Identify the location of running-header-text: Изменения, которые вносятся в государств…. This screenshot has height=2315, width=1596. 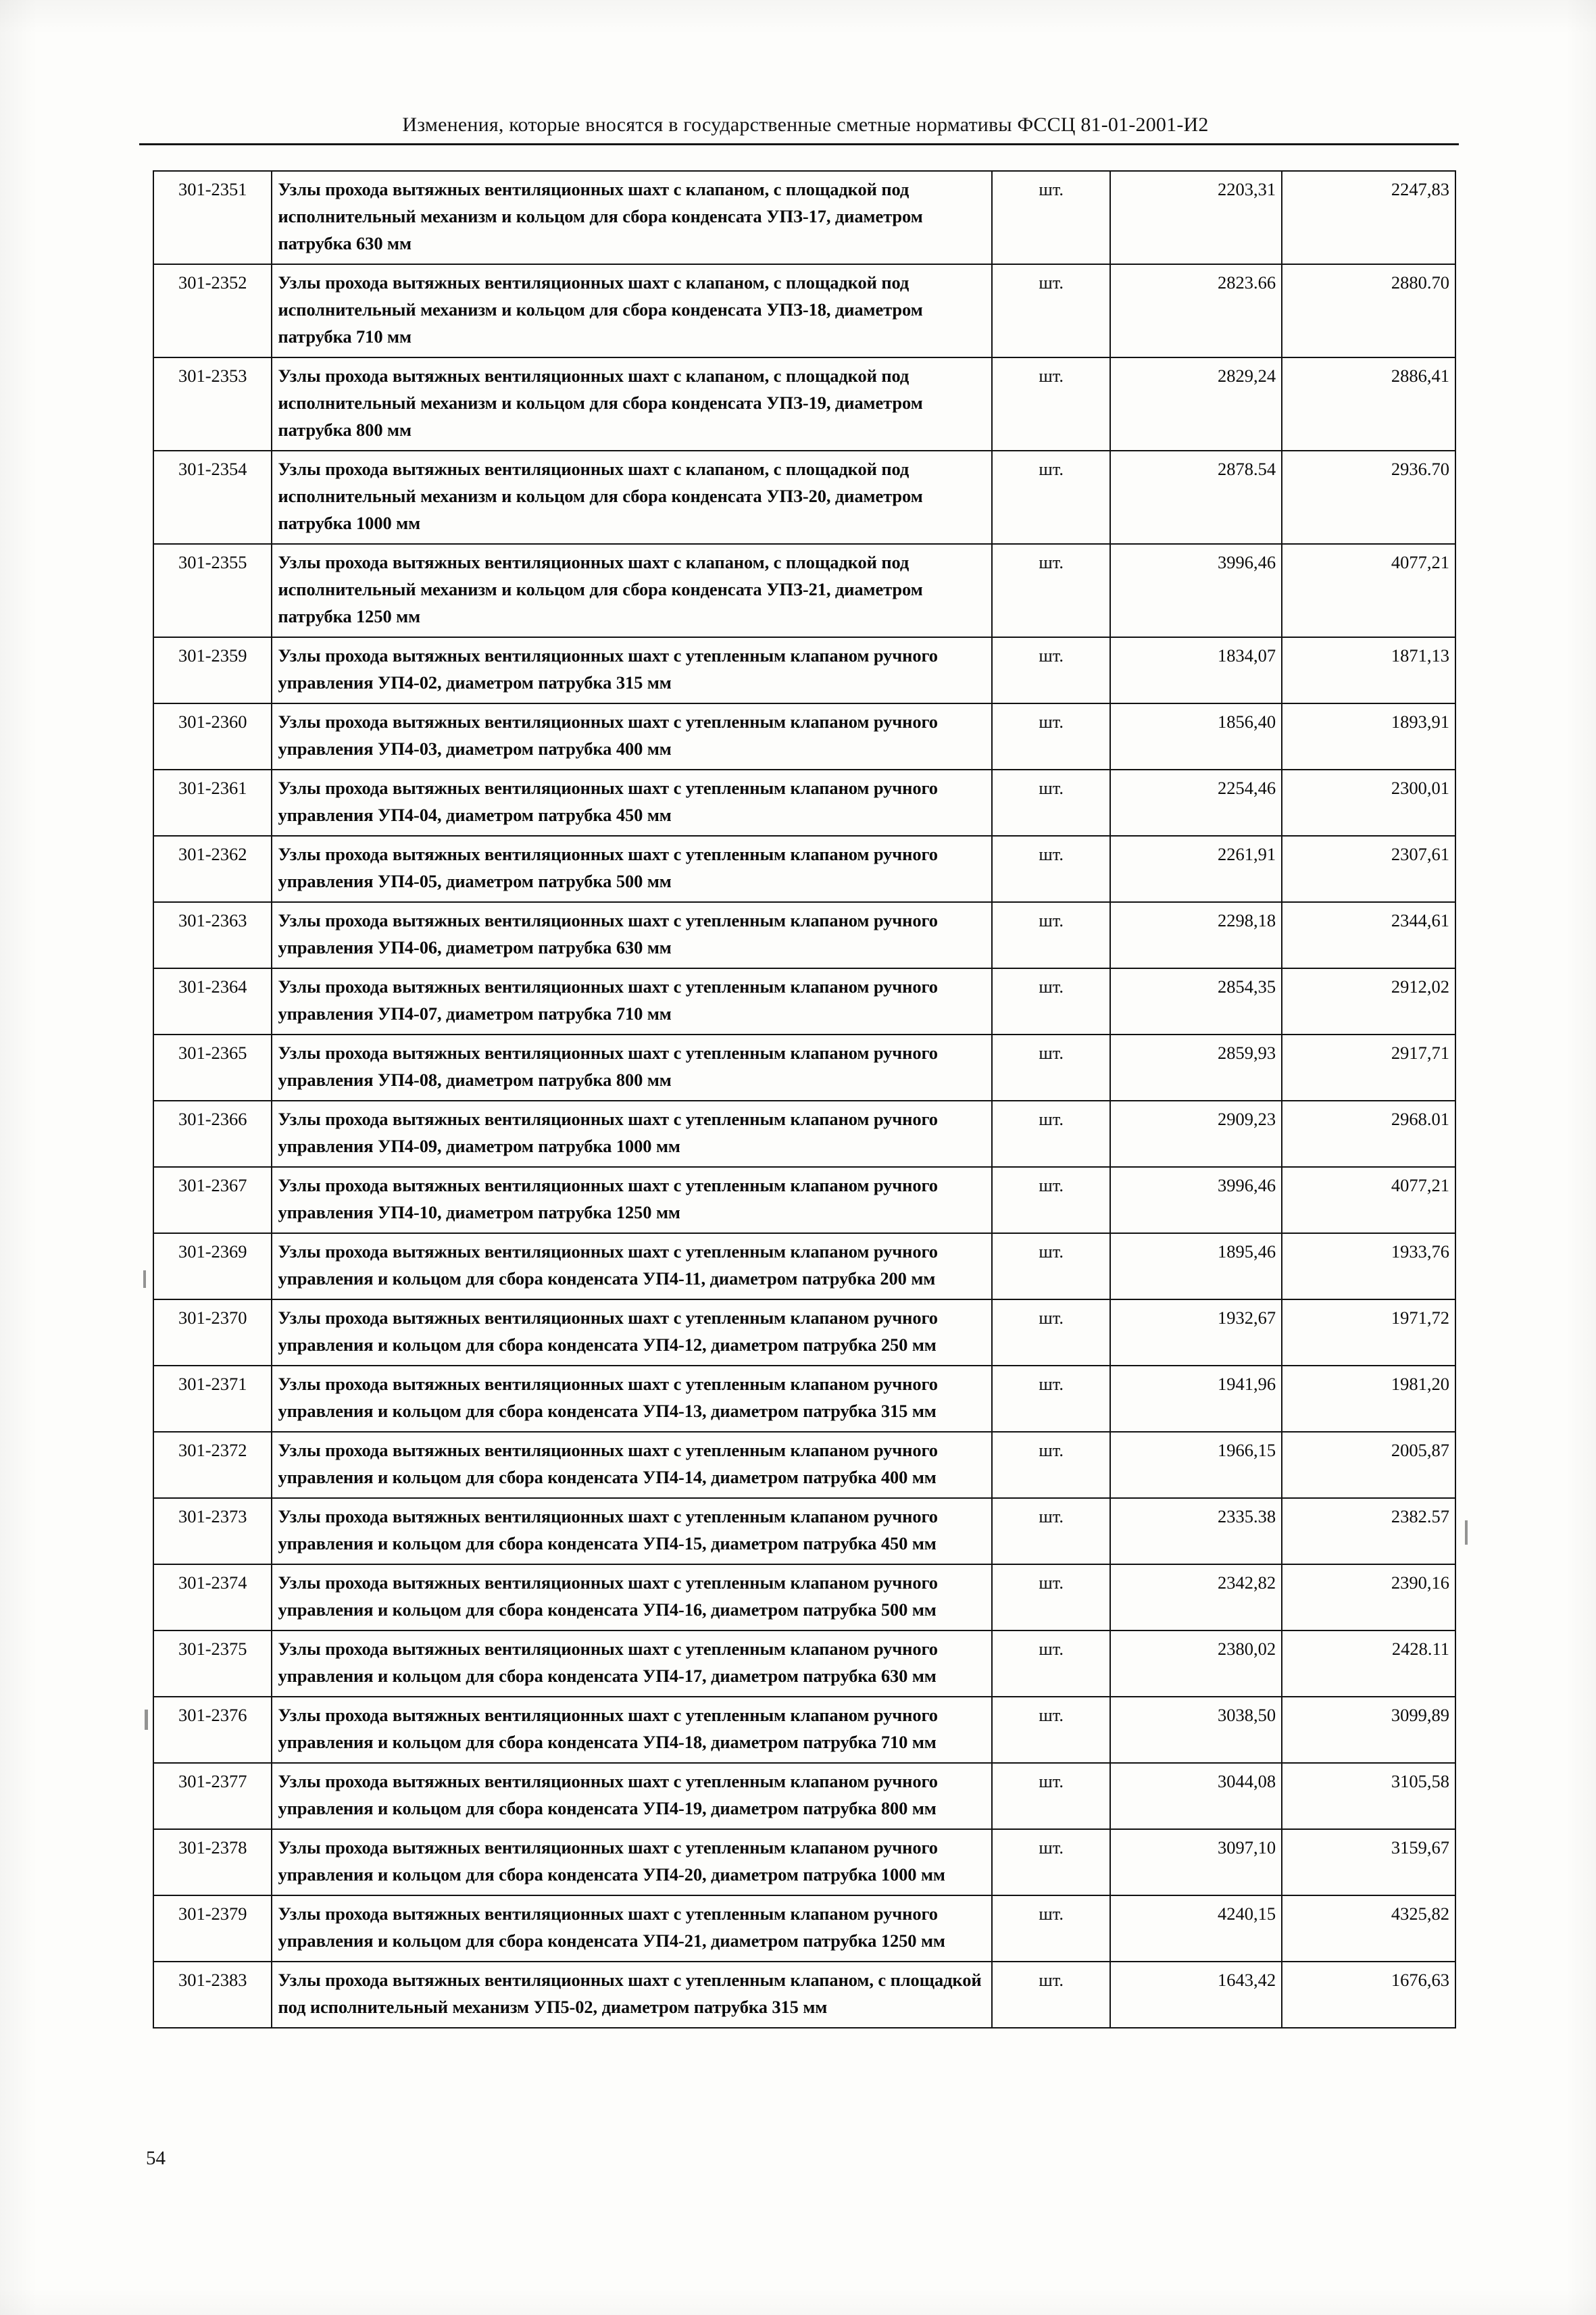
(805, 125).